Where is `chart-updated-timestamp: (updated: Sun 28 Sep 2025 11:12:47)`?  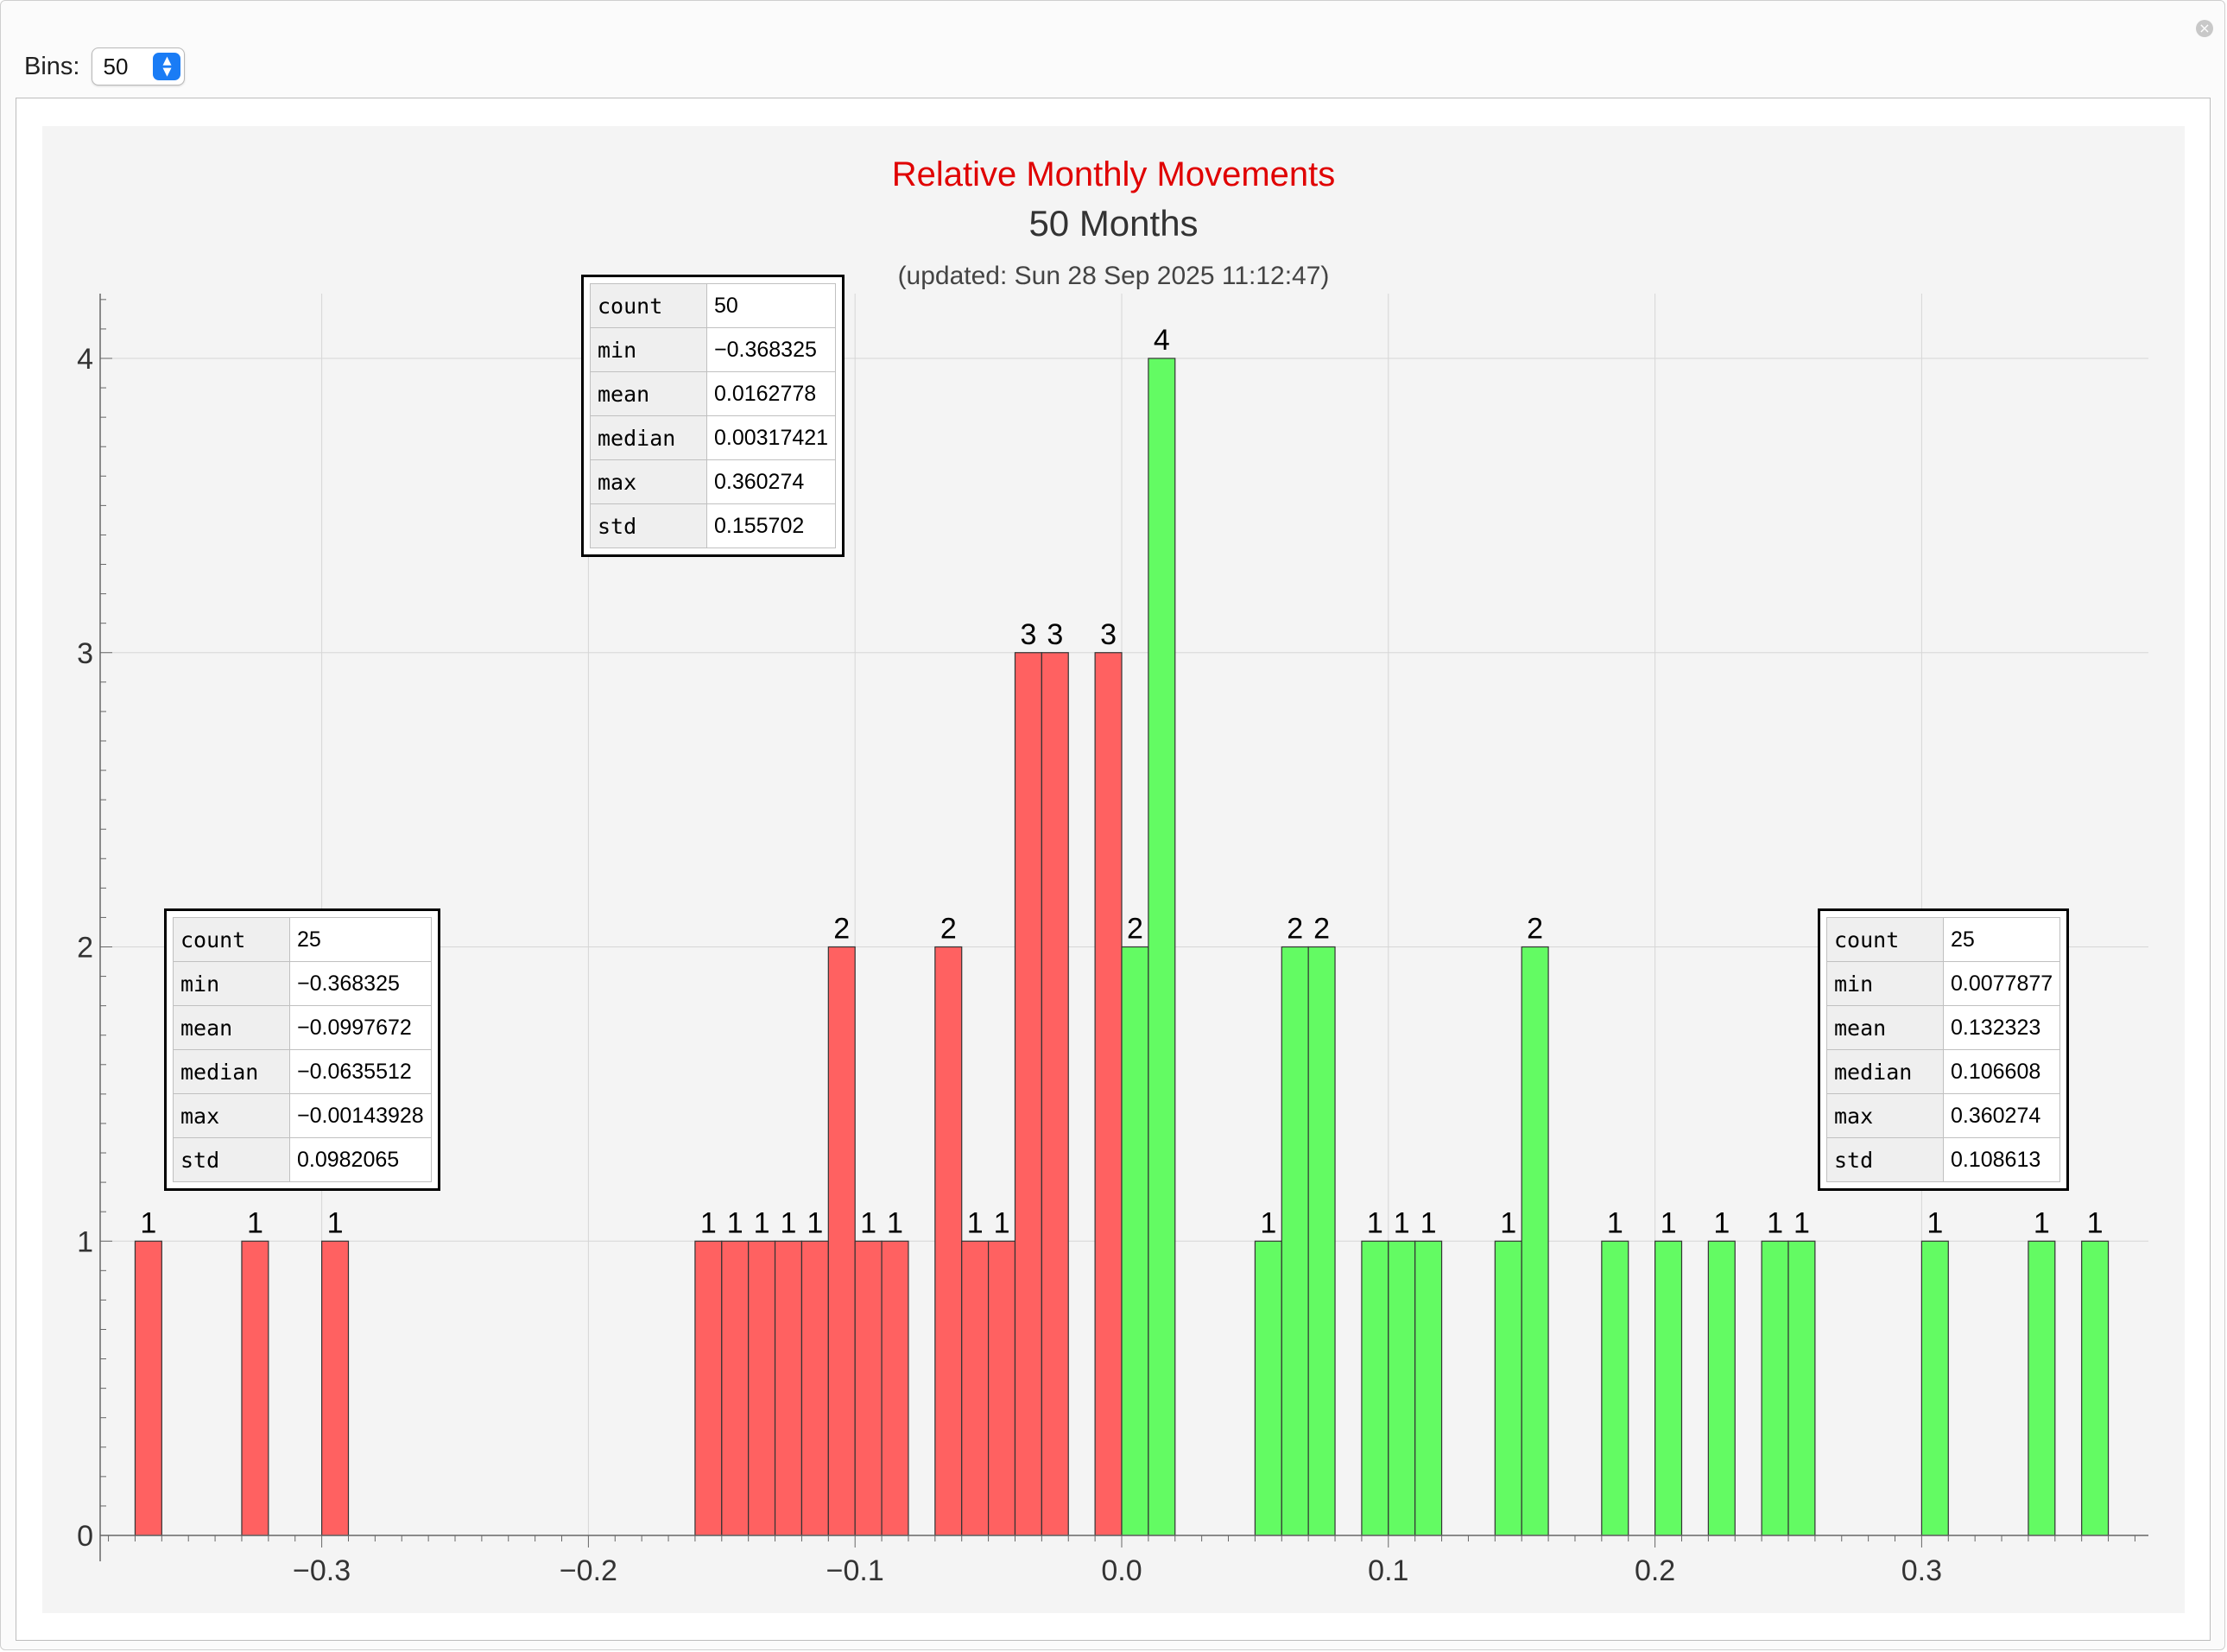
chart-updated-timestamp: (updated: Sun 28 Sep 2025 11:12:47) is located at coordinates (1113, 276).